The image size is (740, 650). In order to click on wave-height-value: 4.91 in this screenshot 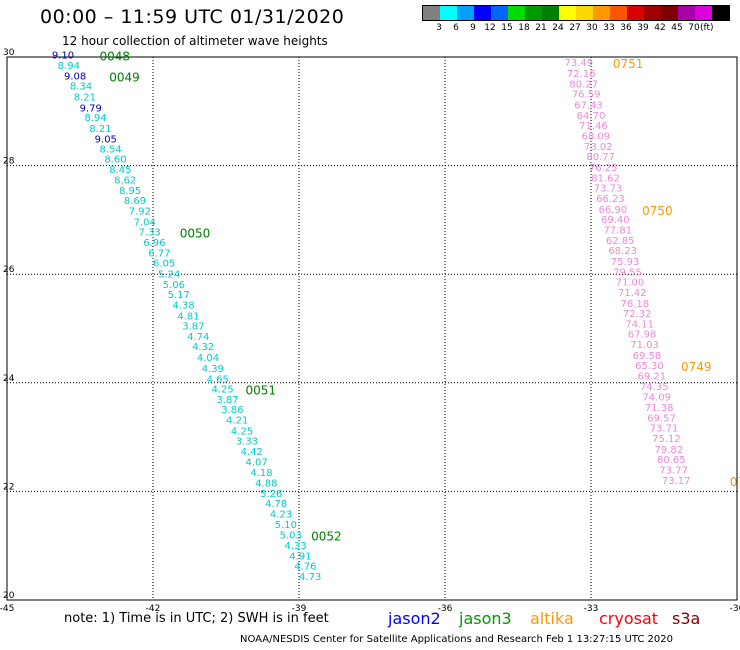, I will do `click(300, 556)`.